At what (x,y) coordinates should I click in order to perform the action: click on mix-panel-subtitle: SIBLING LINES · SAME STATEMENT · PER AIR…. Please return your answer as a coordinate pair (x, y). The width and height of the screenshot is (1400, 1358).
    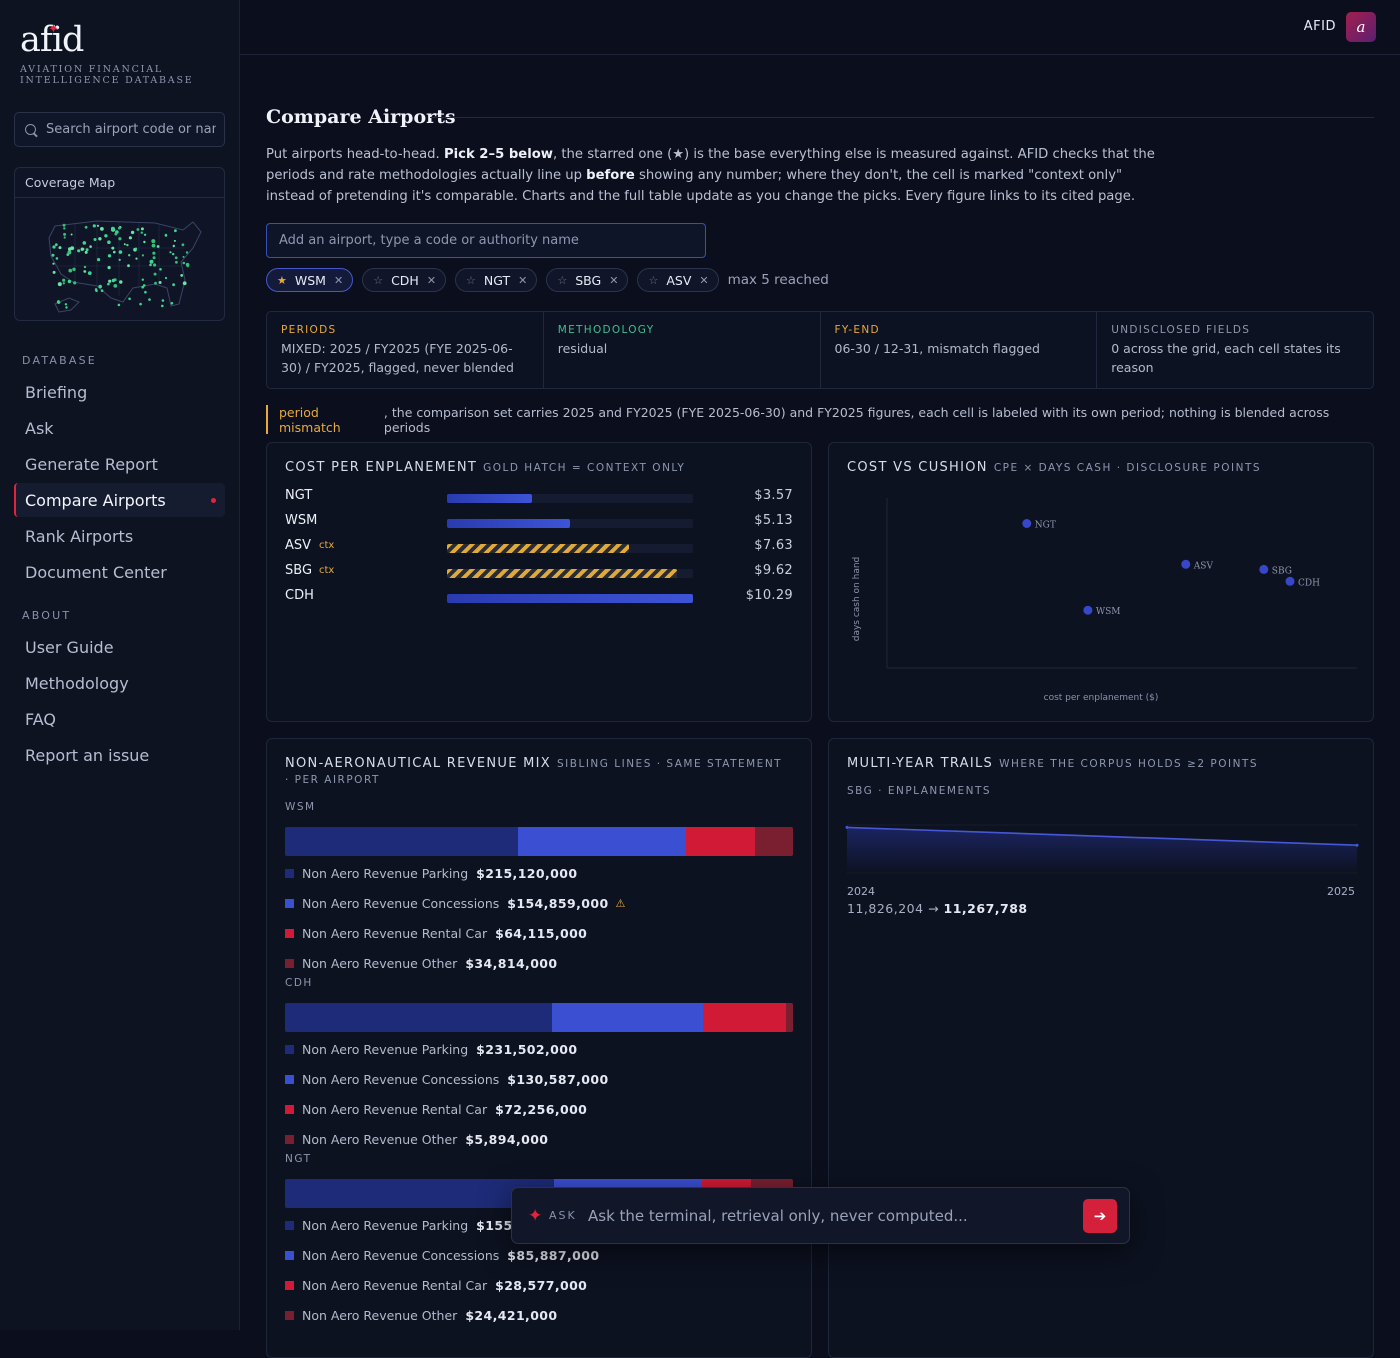
    Looking at the image, I should click on (534, 772).